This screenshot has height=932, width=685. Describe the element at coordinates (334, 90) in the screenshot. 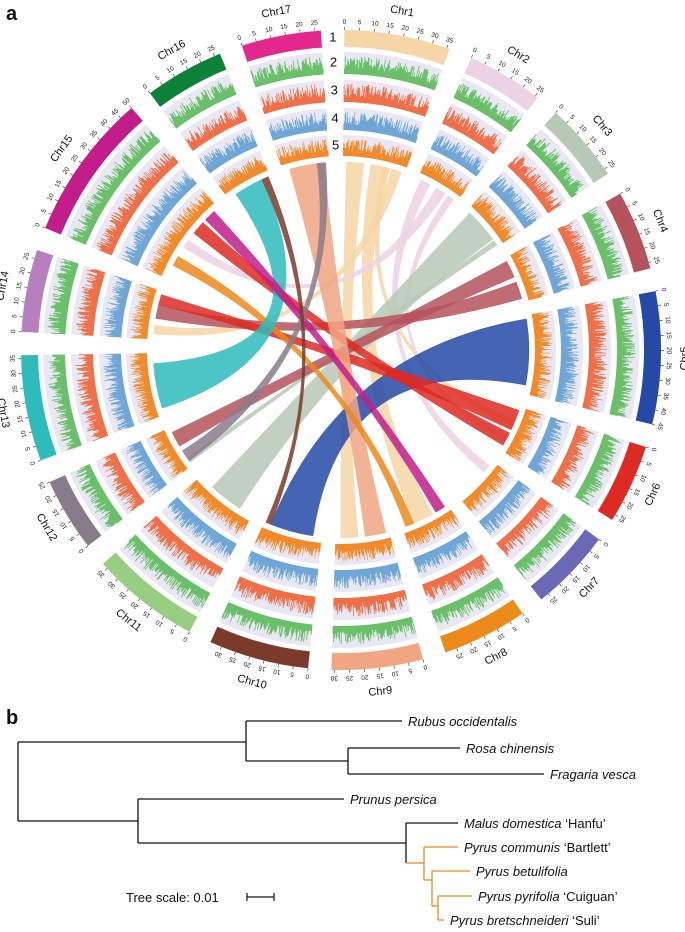

I see `track-number-3: 3` at that location.